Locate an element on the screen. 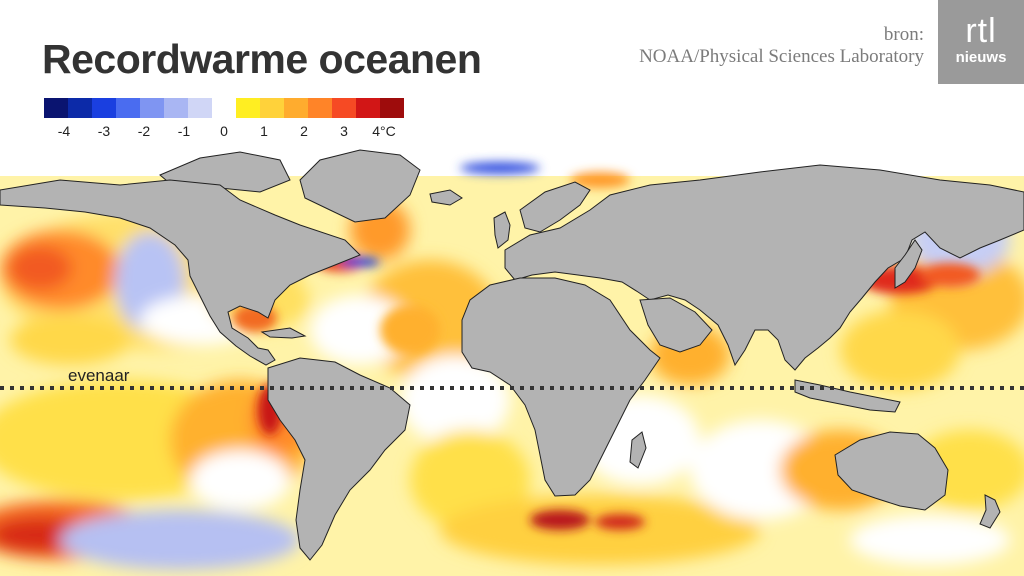 This screenshot has width=1024, height=576. source-name: NOAA/Physical Sciences Laboratory is located at coordinates (781, 56).